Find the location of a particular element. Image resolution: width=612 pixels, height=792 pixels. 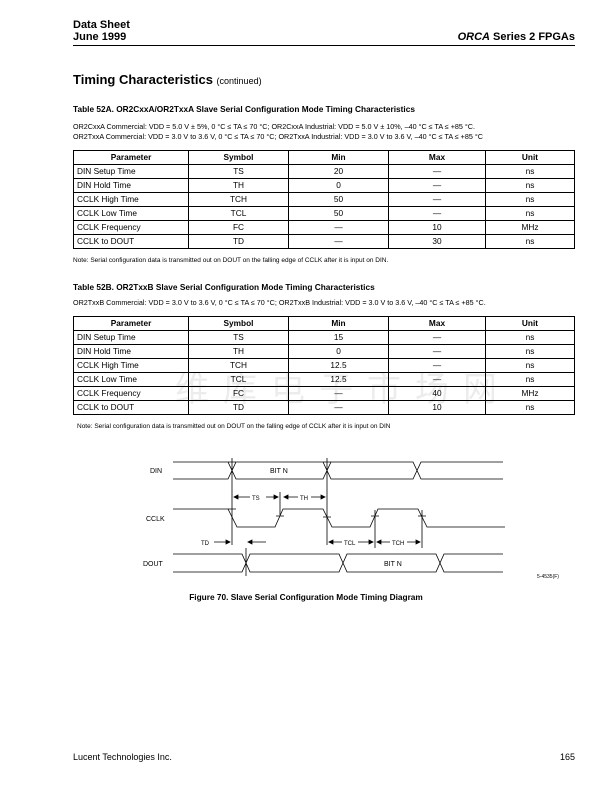

reference-lines is located at coordinates (327, 517).